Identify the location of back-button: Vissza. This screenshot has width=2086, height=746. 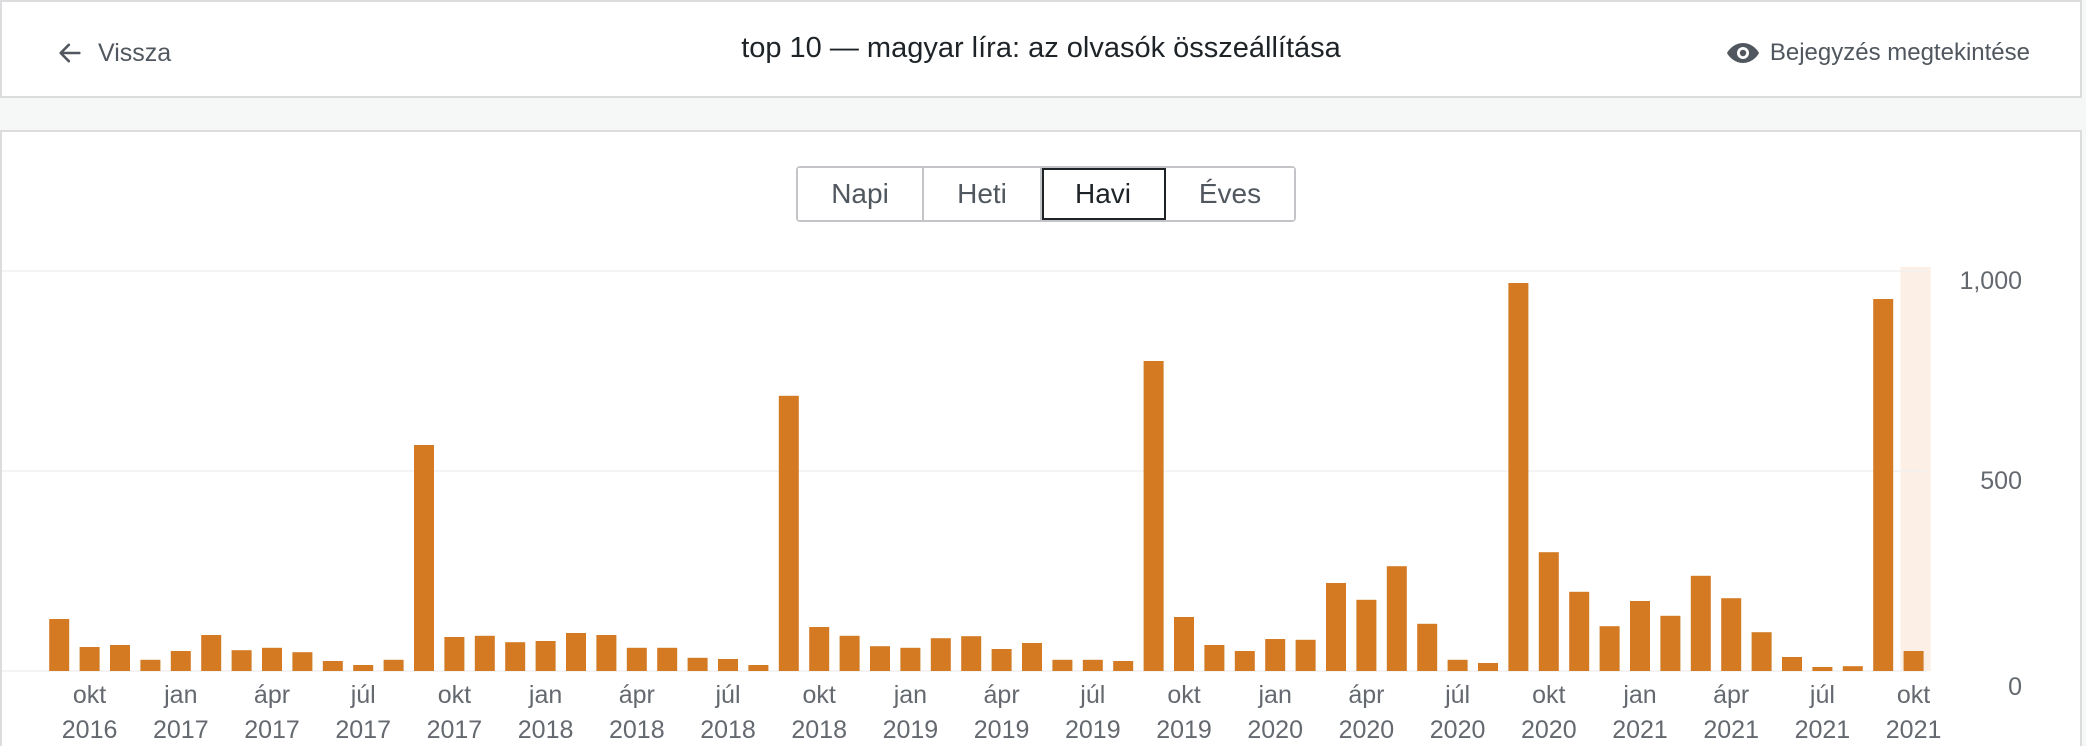
(113, 53).